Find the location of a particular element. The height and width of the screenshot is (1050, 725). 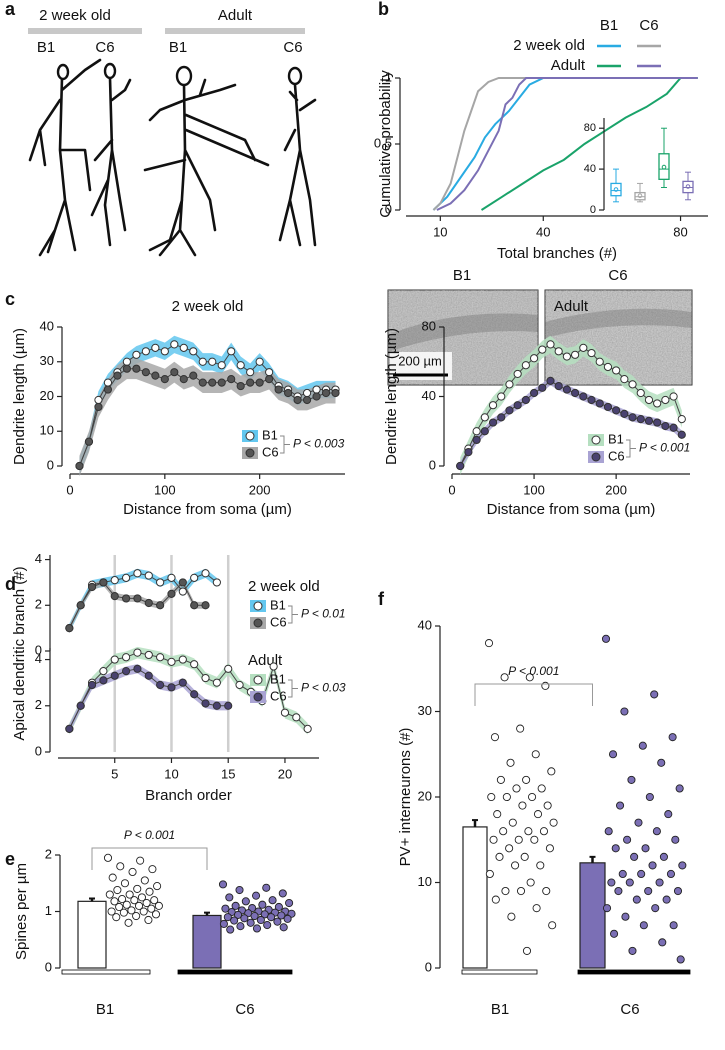

group-label: 2 week old is located at coordinates (75, 15).